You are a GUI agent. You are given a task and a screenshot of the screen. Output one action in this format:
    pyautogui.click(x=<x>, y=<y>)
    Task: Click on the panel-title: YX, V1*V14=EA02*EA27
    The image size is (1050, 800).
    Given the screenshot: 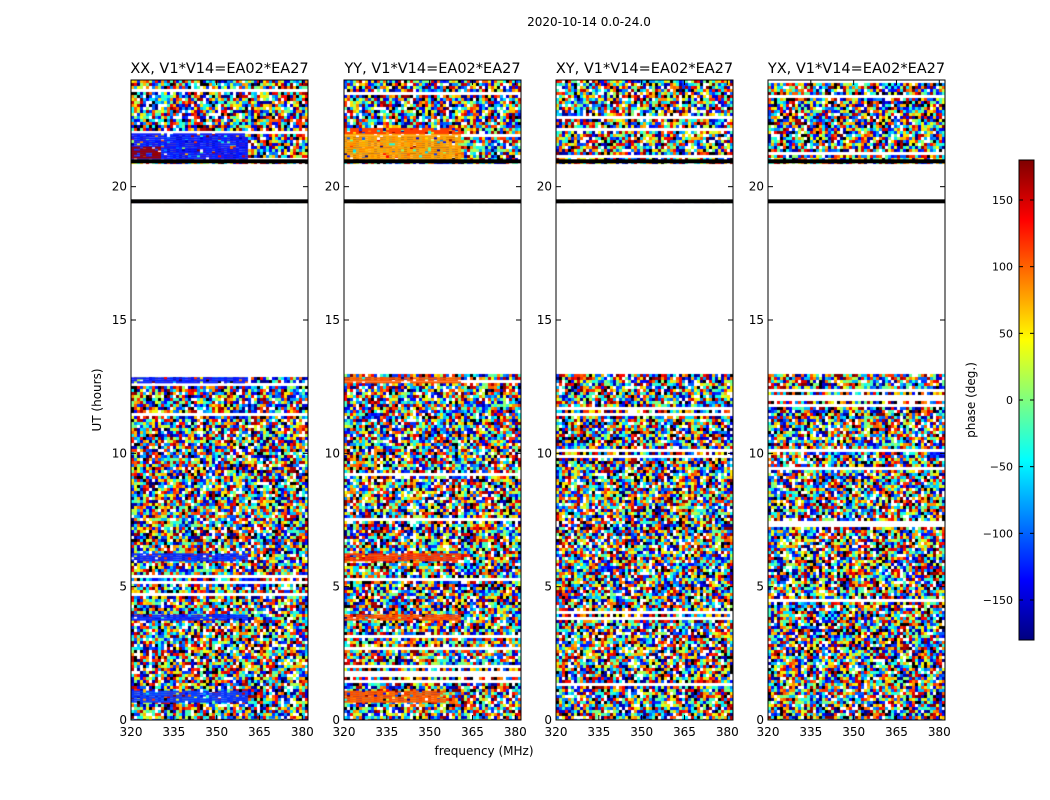 What is the action you would take?
    pyautogui.click(x=856, y=69)
    